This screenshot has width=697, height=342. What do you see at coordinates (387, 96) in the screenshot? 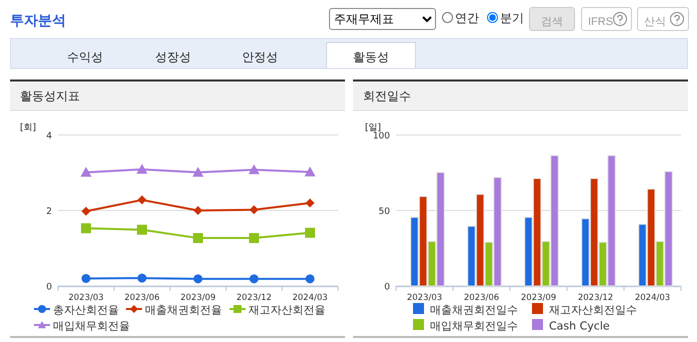
I see `chart-title: 회전일수` at bounding box center [387, 96].